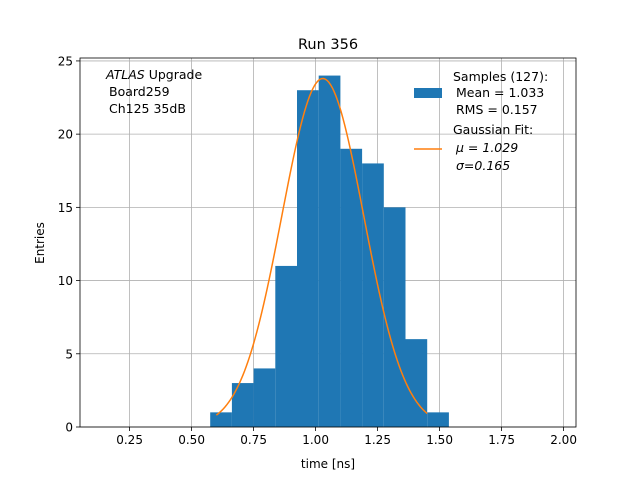 The width and height of the screenshot is (640, 480). I want to click on chart-title: Run 356, so click(328, 45).